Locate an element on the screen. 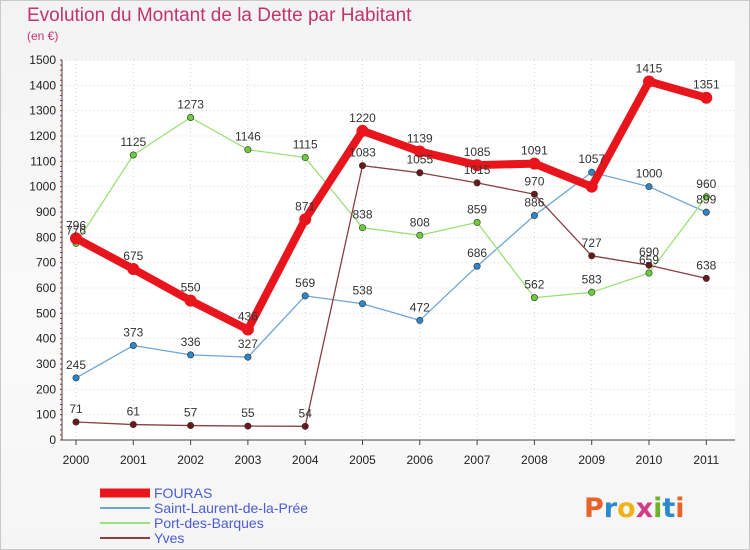  logo-letter: x is located at coordinates (644, 508).